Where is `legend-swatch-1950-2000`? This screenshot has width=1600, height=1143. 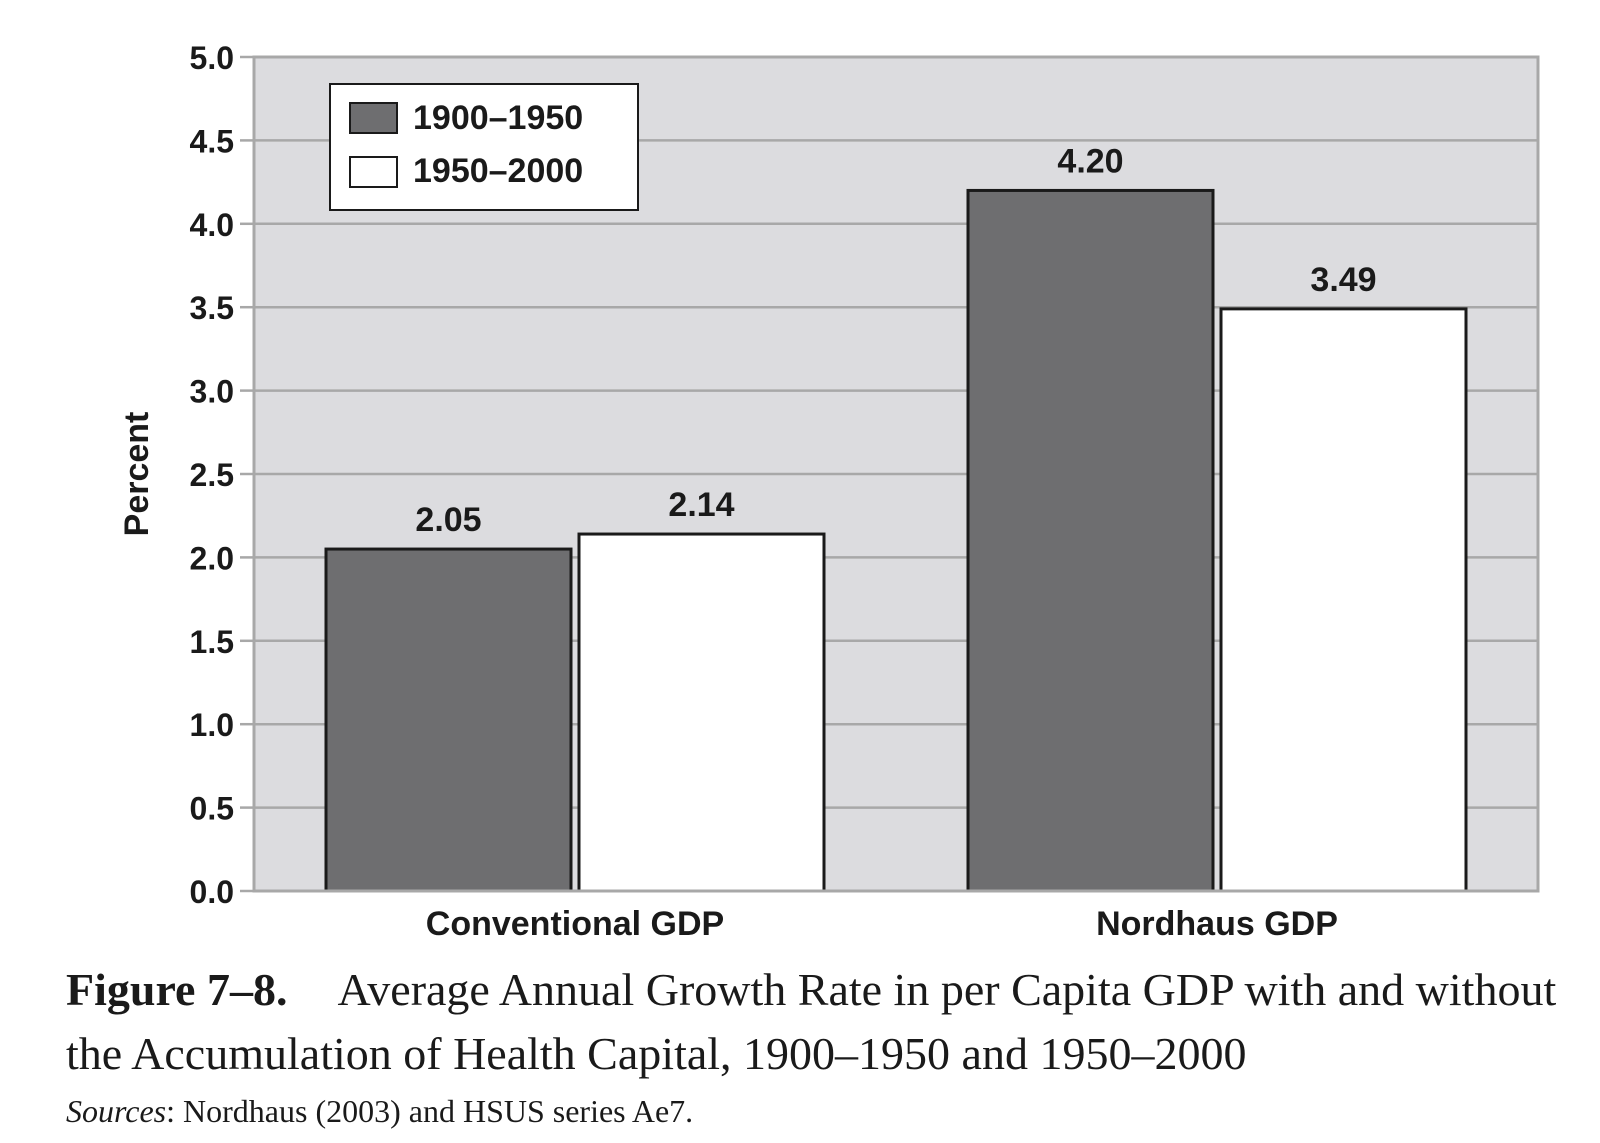
legend-swatch-1950-2000 is located at coordinates (373, 172).